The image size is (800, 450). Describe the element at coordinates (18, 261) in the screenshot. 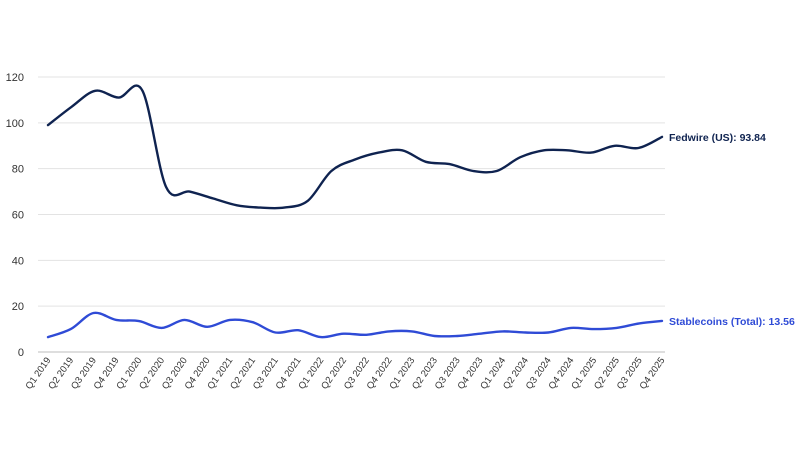

I see `y-tick-label: 40` at that location.